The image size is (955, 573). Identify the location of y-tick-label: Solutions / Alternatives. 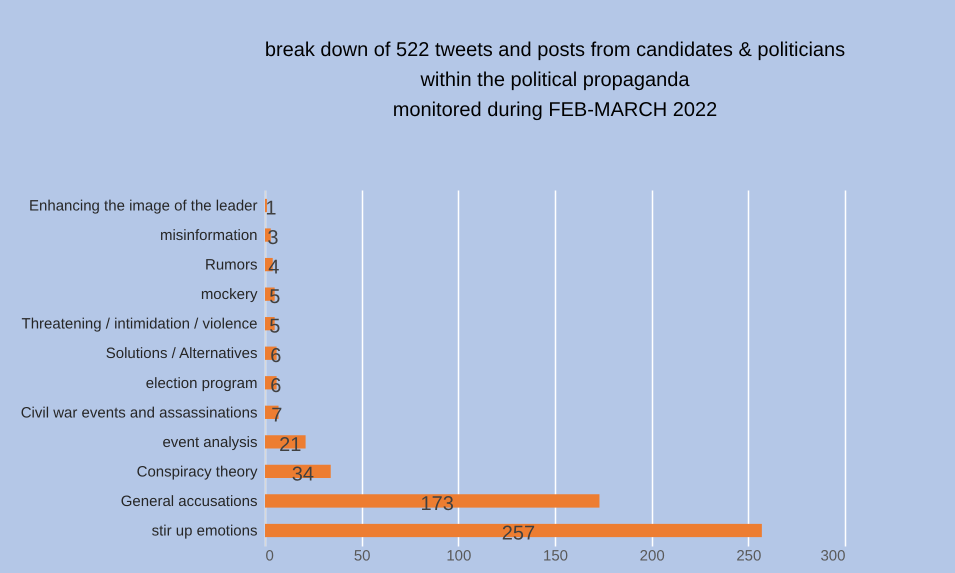
(182, 353).